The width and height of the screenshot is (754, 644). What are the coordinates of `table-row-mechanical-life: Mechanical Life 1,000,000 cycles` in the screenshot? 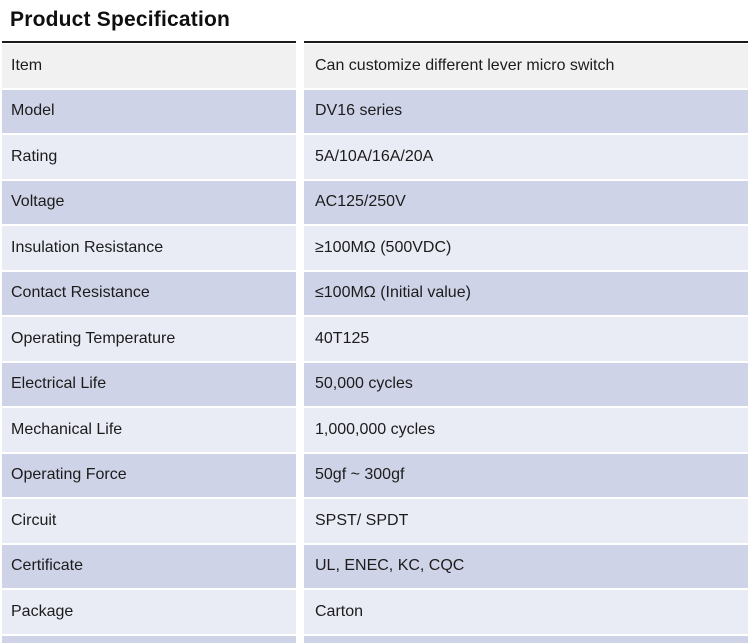 It's located at (375, 430).